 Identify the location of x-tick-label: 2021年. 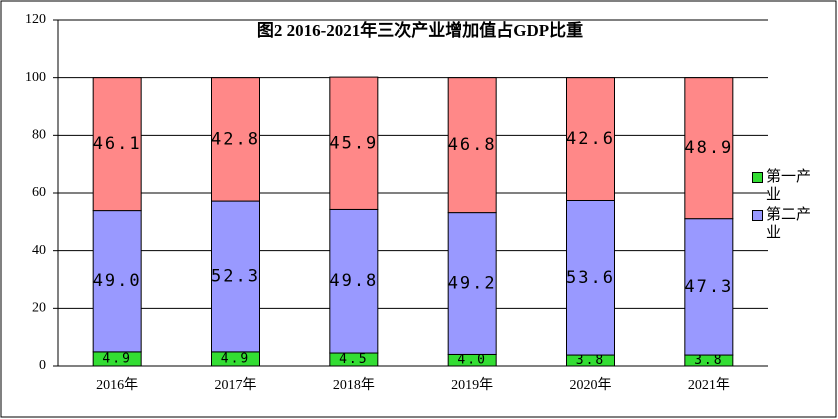
(709, 385).